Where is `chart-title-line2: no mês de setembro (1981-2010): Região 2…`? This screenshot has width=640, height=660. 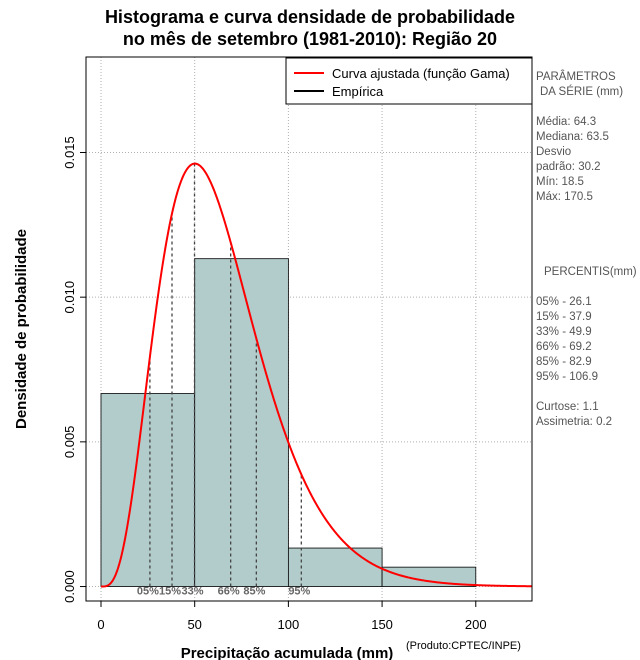 chart-title-line2: no mês de setembro (1981-2010): Região 2… is located at coordinates (310, 39).